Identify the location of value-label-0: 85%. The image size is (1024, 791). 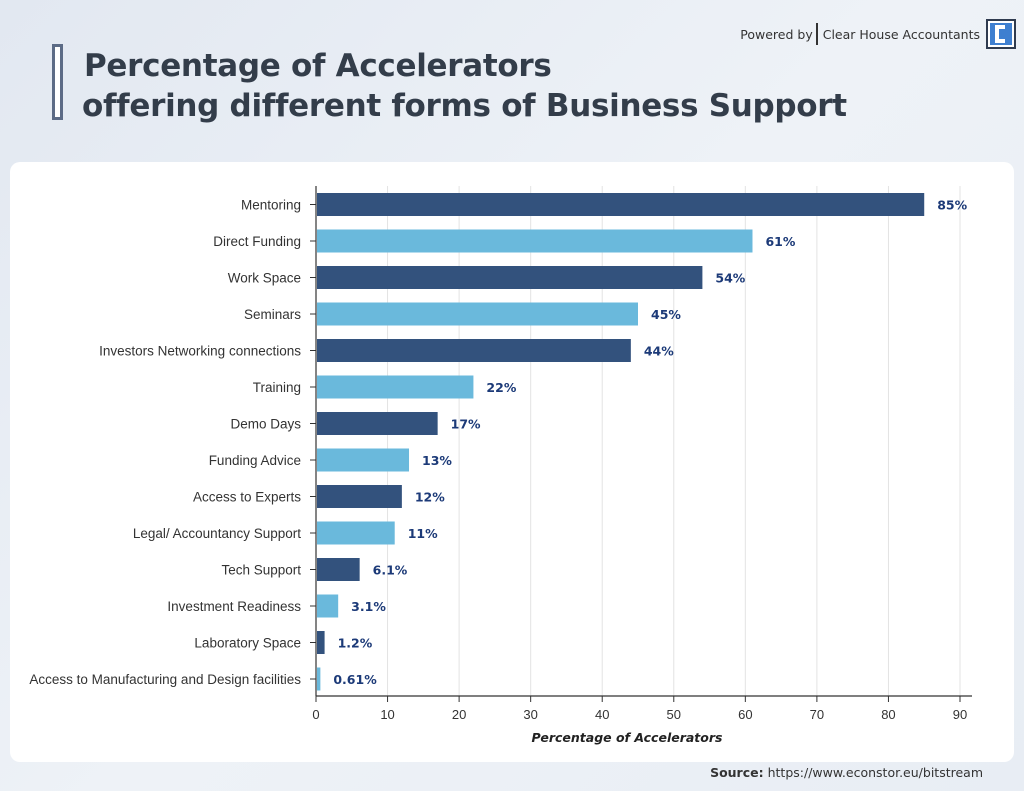
(952, 205).